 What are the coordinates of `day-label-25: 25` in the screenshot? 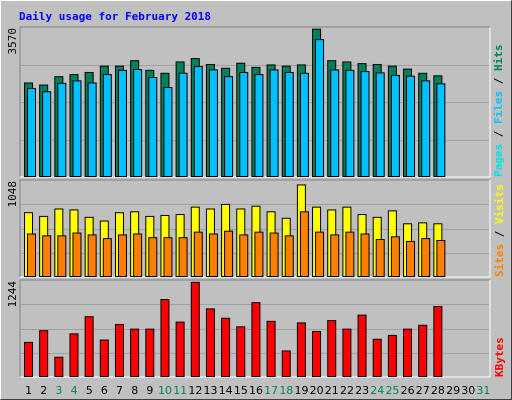 It's located at (392, 390).